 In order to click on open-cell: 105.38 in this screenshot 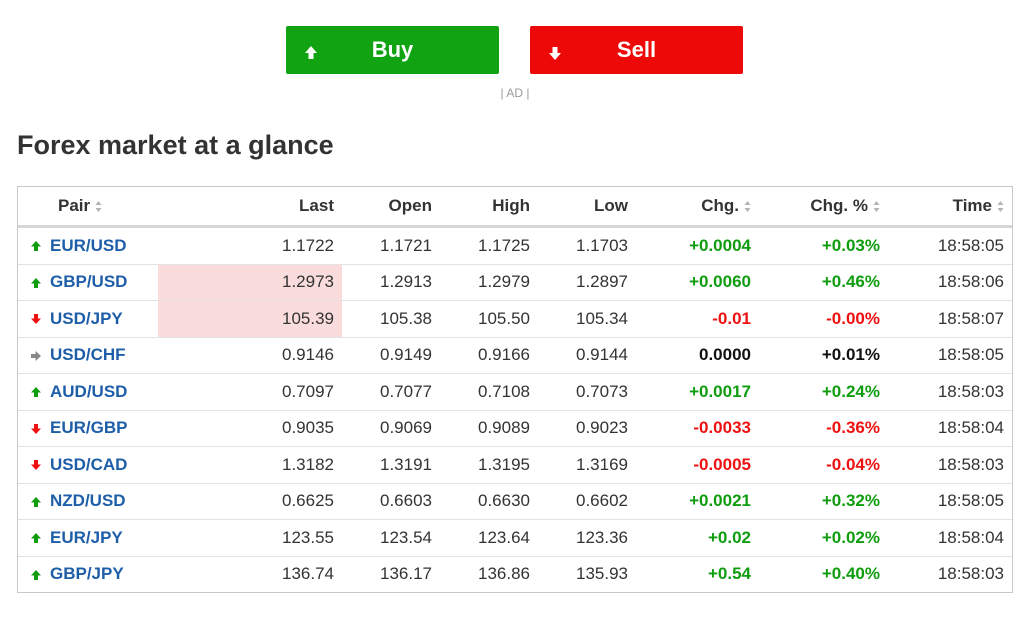, I will do `click(391, 319)`.